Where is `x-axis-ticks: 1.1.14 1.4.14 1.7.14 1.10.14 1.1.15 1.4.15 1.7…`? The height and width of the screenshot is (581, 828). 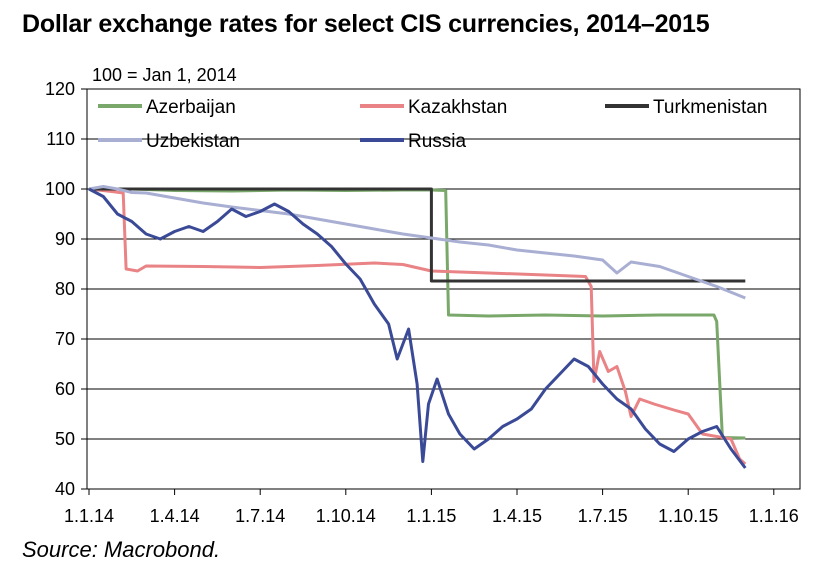
x-axis-ticks: 1.1.14 1.4.14 1.7.14 1.10.14 1.1.15 1.4.15 1.7… is located at coordinates (431, 507).